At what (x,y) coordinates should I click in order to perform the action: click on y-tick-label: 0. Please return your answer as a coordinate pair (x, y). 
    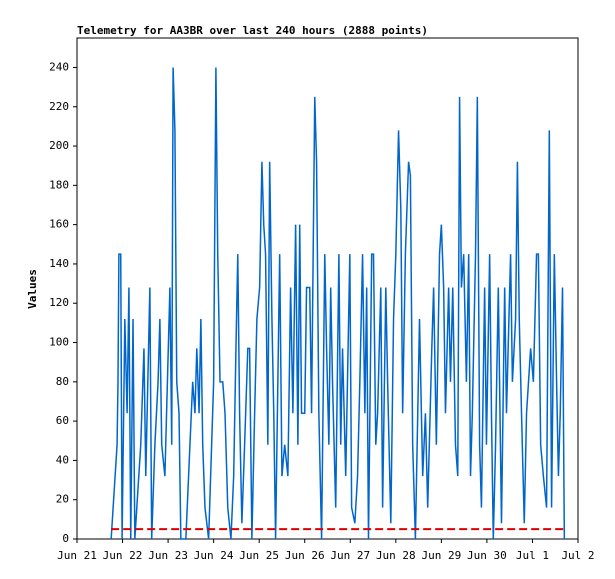
    Looking at the image, I should click on (65, 538).